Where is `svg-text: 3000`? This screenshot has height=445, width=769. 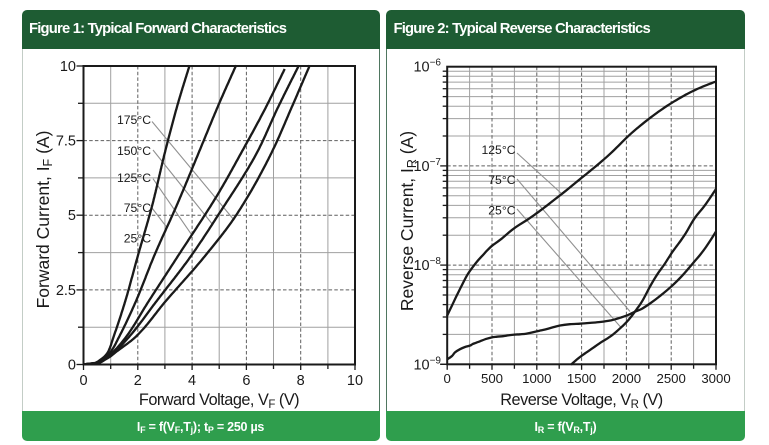 svg-text: 3000 is located at coordinates (715, 378).